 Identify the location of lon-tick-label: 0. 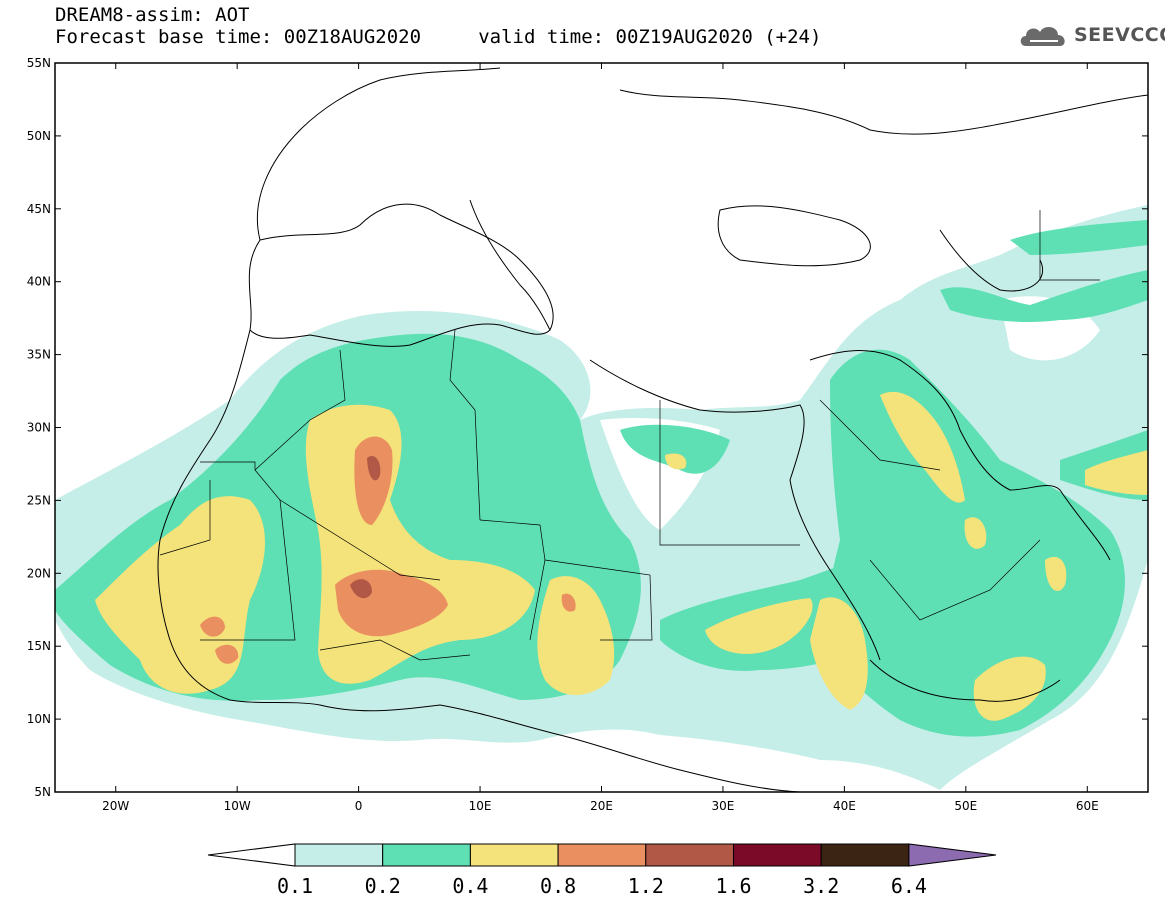
(359, 806).